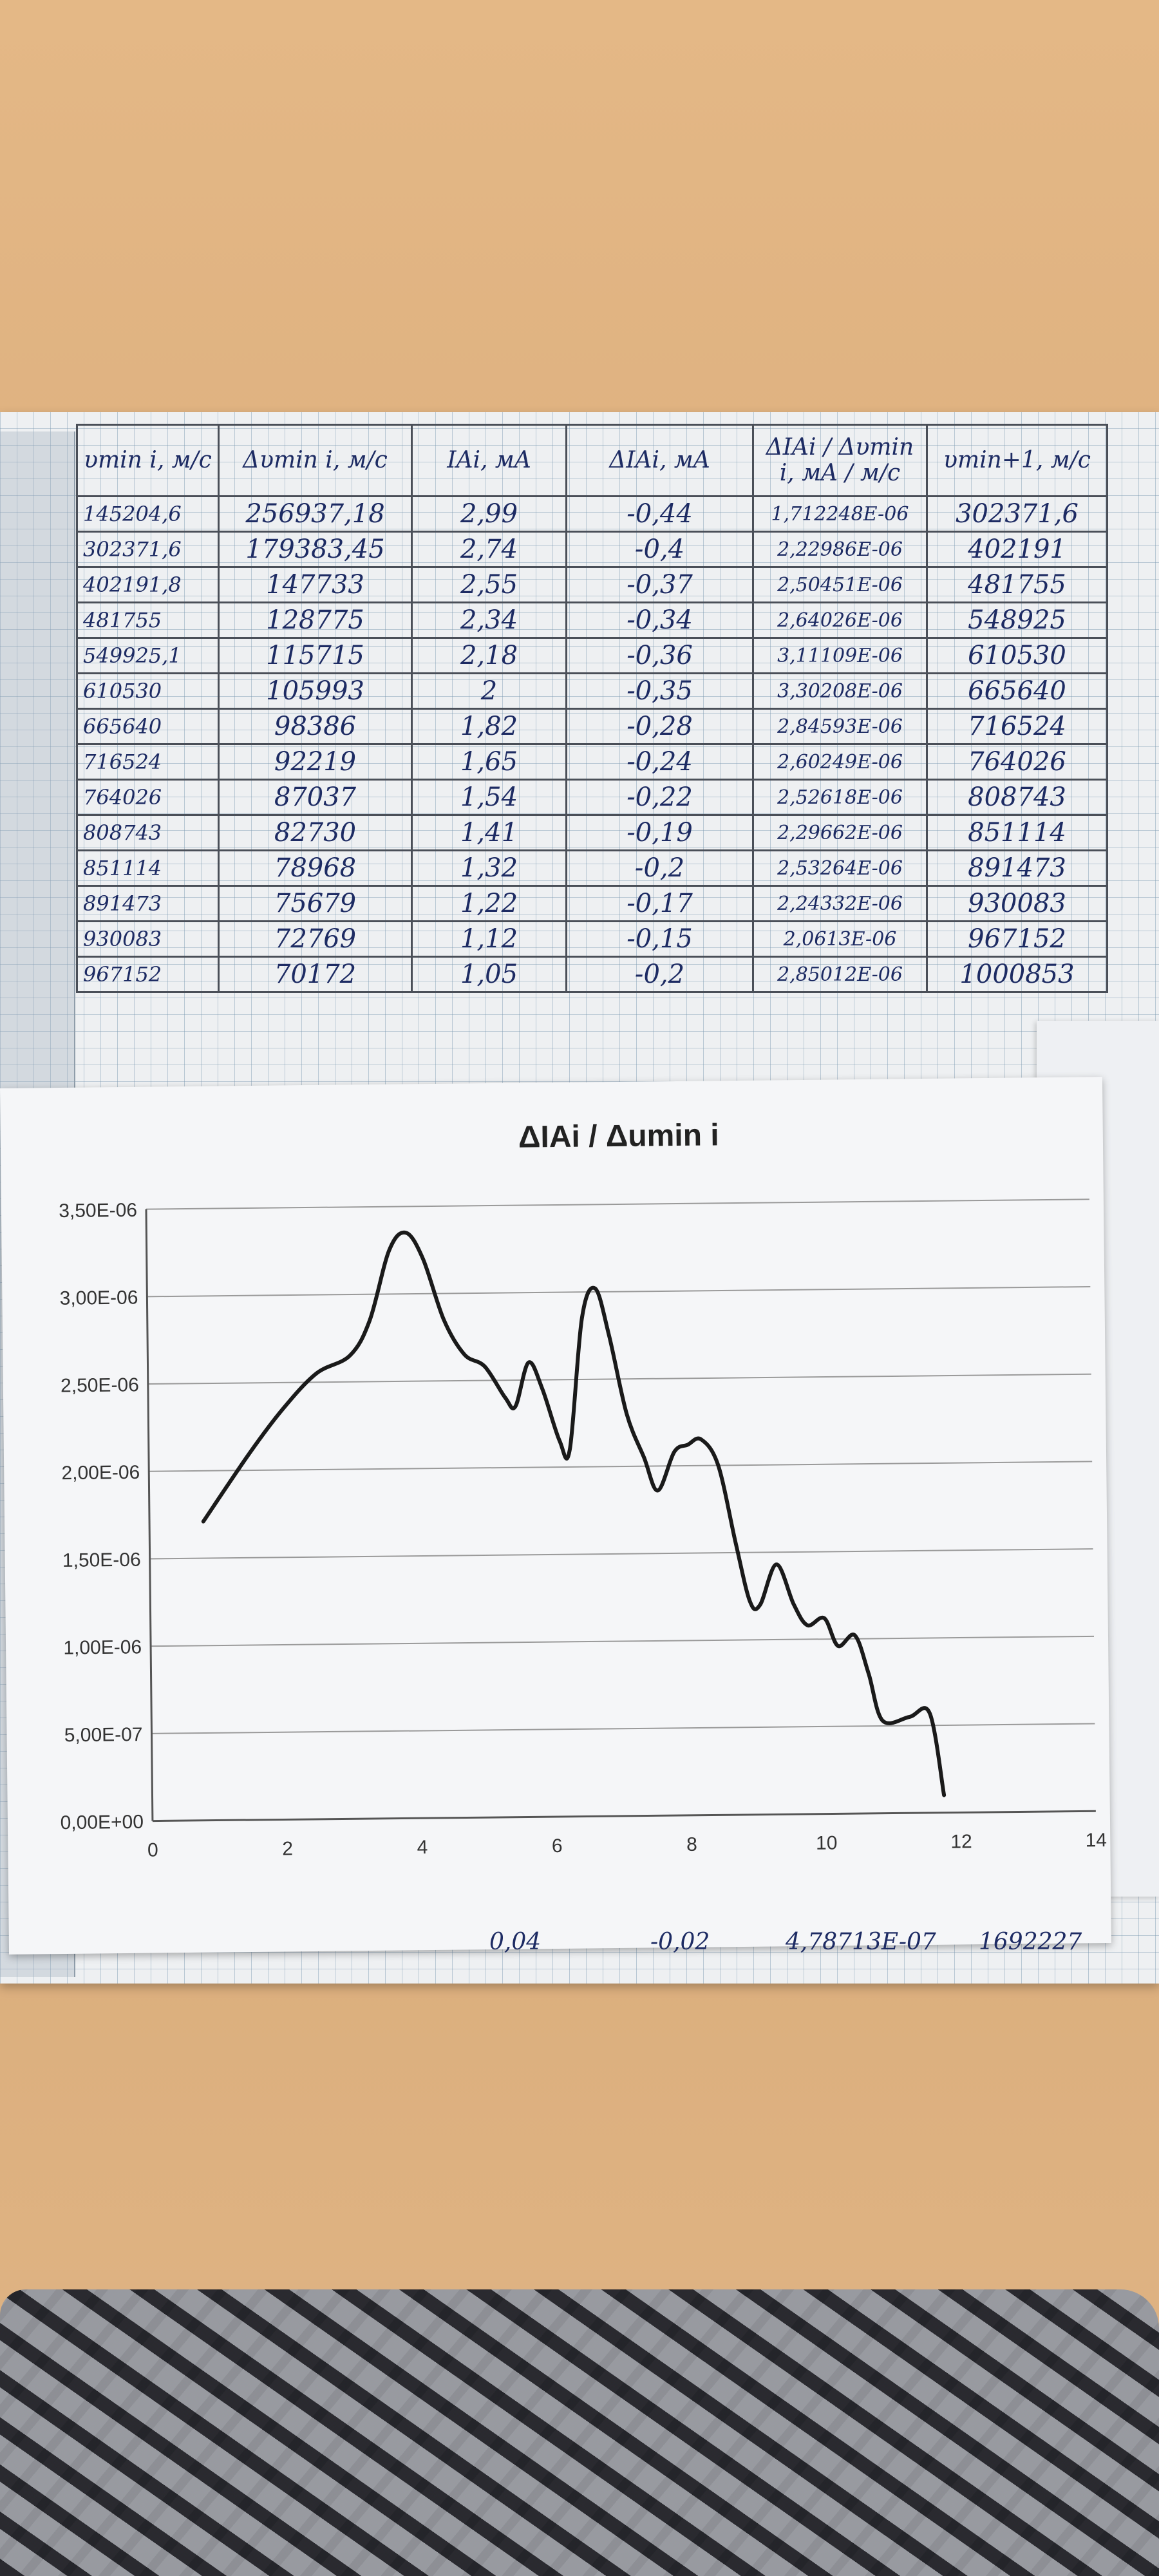 This screenshot has height=2576, width=1159. What do you see at coordinates (489, 549) in the screenshot?
I see `table-cell: 2,74` at bounding box center [489, 549].